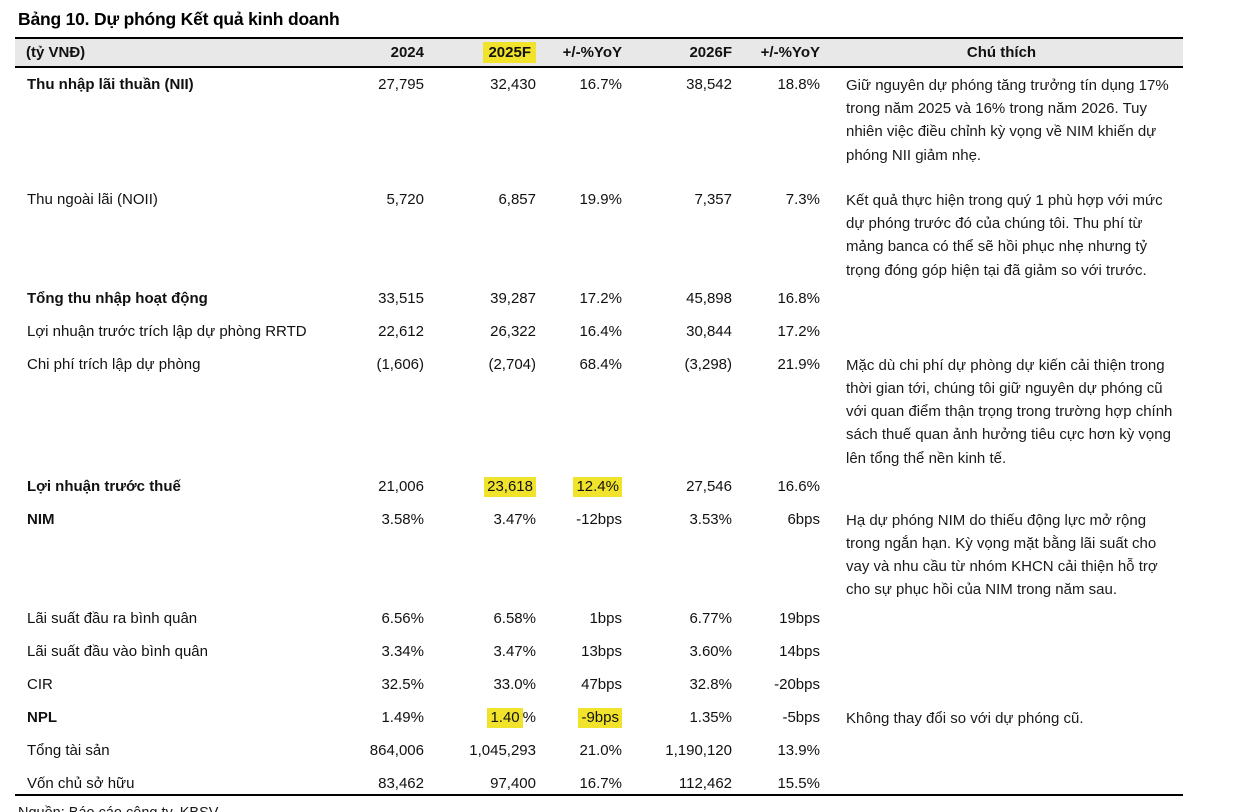 This screenshot has width=1238, height=812. Describe the element at coordinates (117, 298) in the screenshot. I see `row-label: Tổng thu nhập hoạt động` at that location.